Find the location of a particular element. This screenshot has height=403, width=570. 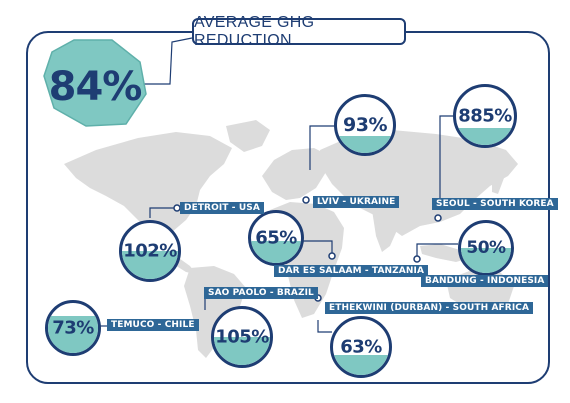

fill-detroit is located at coordinates (150, 265).